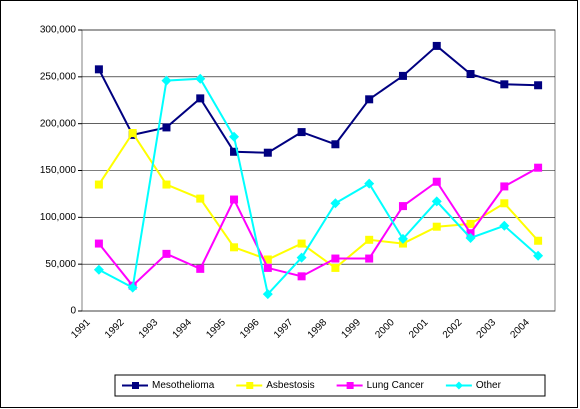 The image size is (580, 409). Describe the element at coordinates (330, 385) in the screenshot. I see `legend-box` at that location.